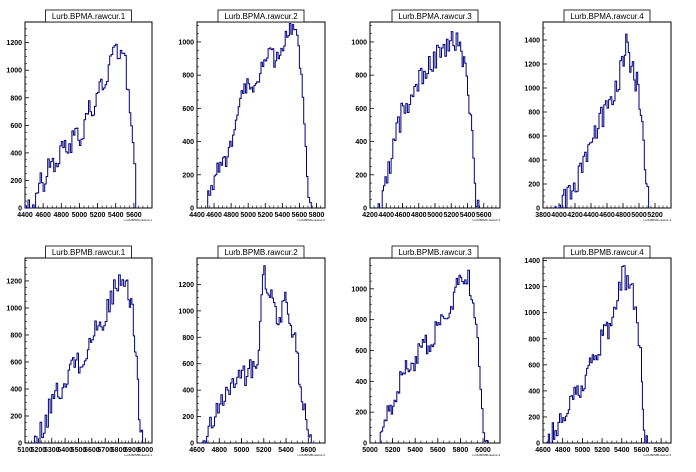 The width and height of the screenshot is (696, 472). Describe the element at coordinates (146, 450) in the screenshot. I see `x-tick-label: 6000` at that location.